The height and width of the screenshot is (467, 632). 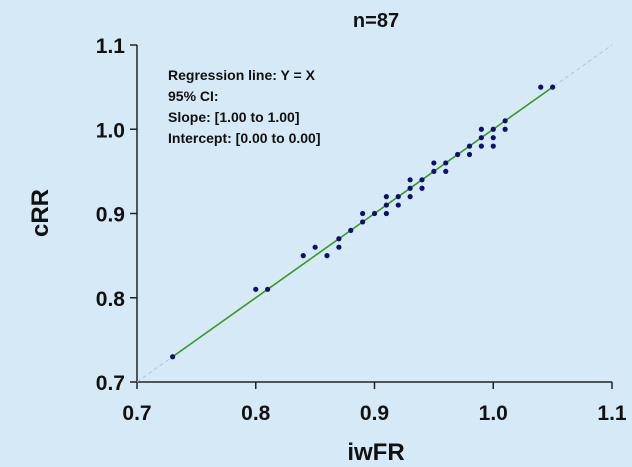 What do you see at coordinates (193, 96) in the screenshot?
I see `annotation-line-2: 95% CI:` at bounding box center [193, 96].